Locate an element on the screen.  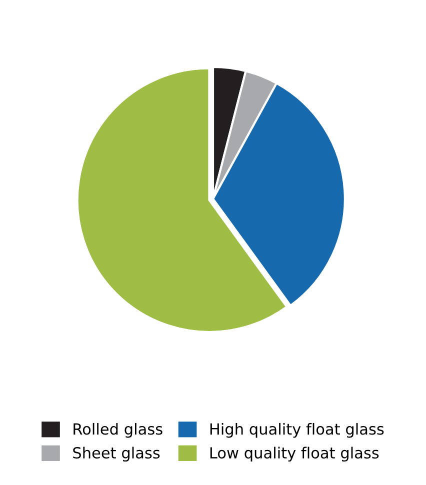
legend-label: High quality float glass is located at coordinates (297, 430).